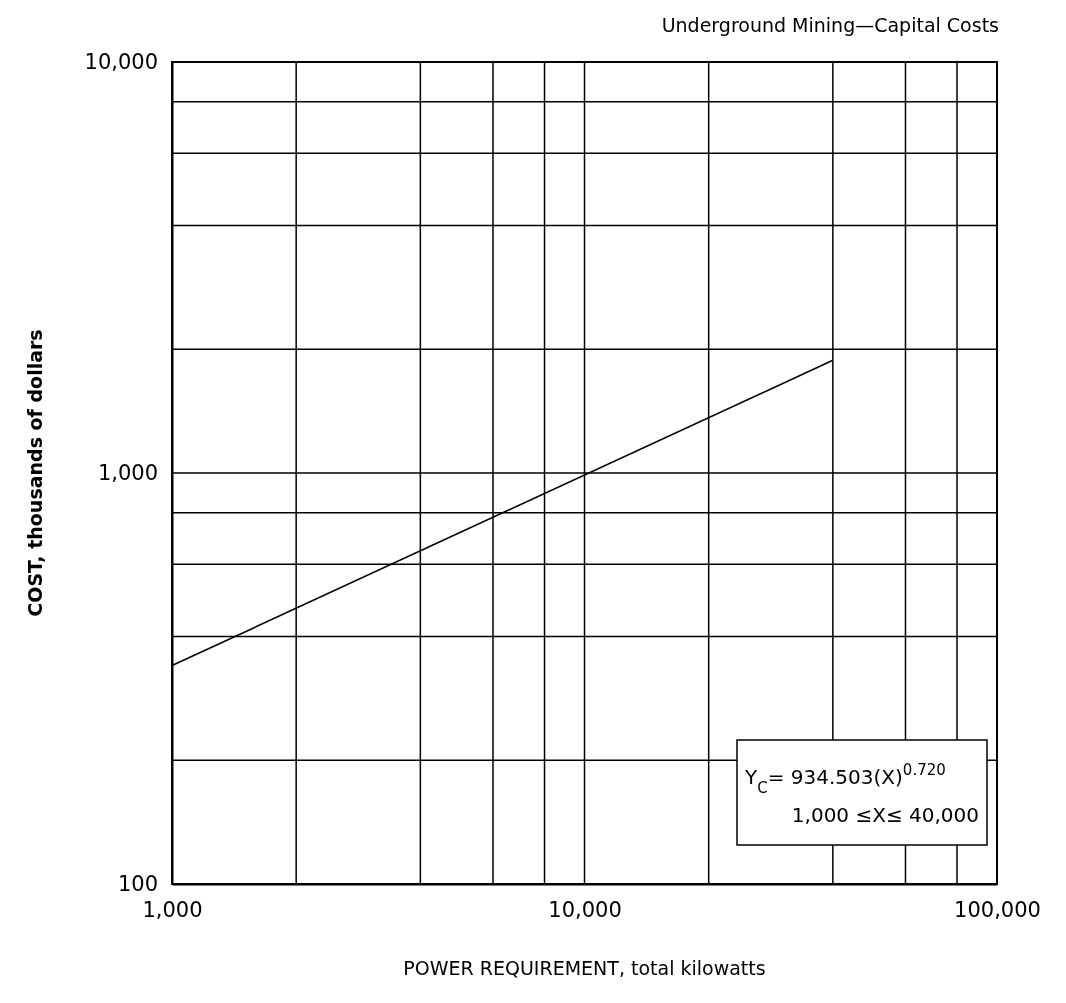 This screenshot has width=1066, height=1003. I want to click on annotation: 1,000 ≤X≤ 40,000, so click(885, 815).